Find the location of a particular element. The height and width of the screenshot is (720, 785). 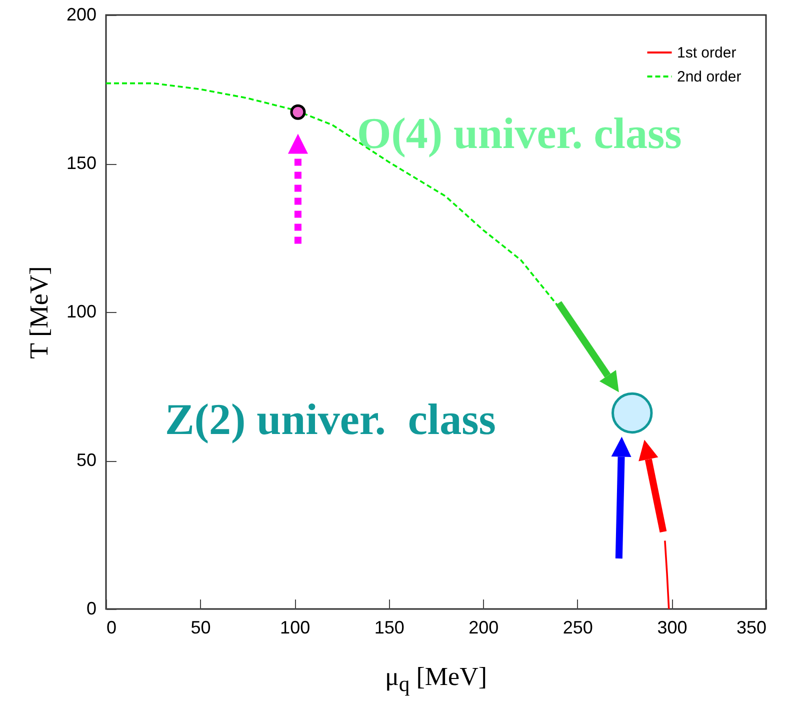

y-tick-label: 0 is located at coordinates (91, 608).